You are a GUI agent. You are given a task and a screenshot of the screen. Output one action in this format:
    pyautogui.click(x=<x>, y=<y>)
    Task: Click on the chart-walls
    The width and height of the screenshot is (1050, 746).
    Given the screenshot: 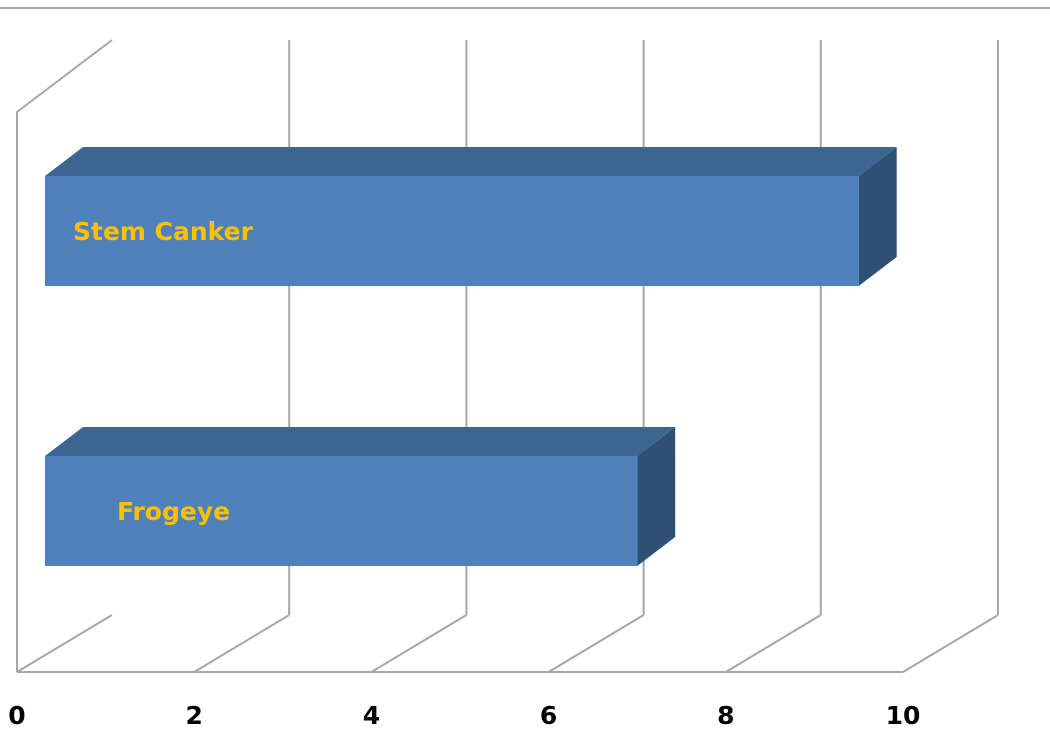 What is the action you would take?
    pyautogui.click(x=64, y=355)
    